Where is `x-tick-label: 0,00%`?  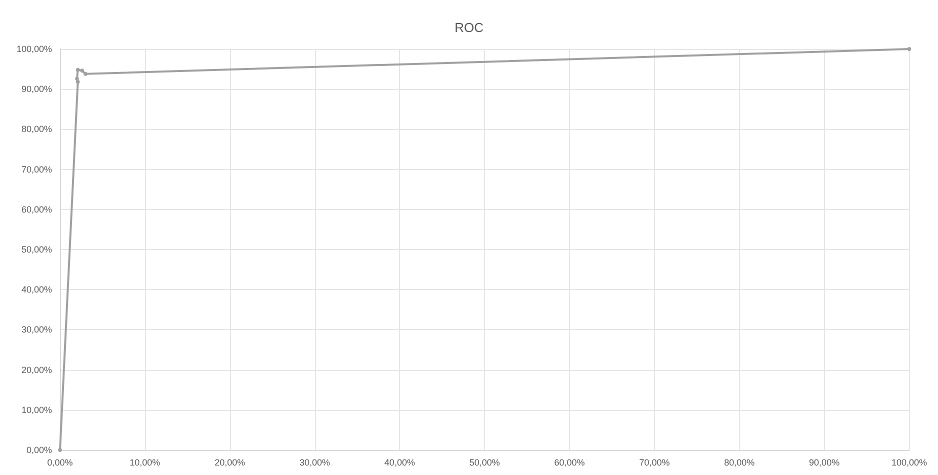 x-tick-label: 0,00% is located at coordinates (60, 463).